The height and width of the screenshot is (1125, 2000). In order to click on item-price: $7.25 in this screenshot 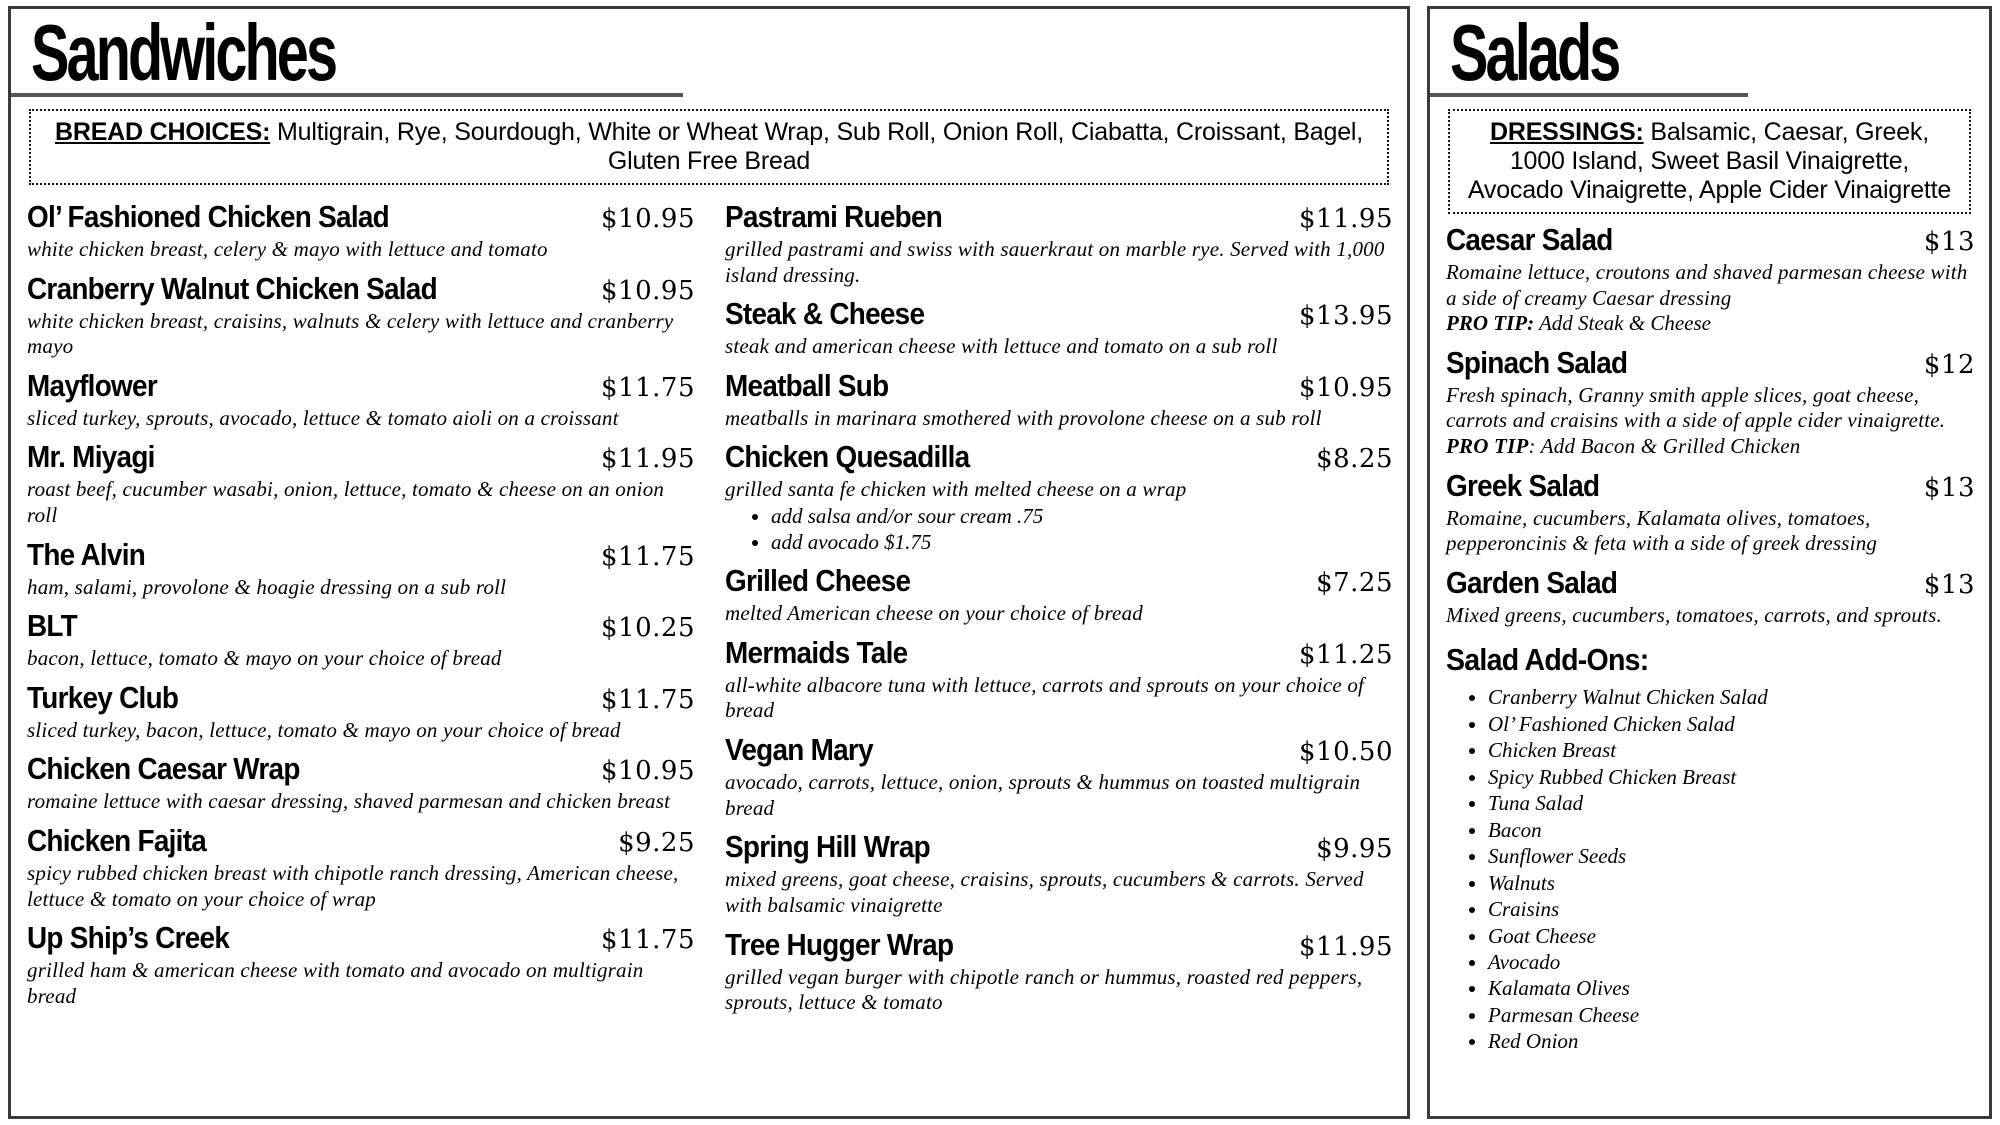, I will do `click(1354, 583)`.